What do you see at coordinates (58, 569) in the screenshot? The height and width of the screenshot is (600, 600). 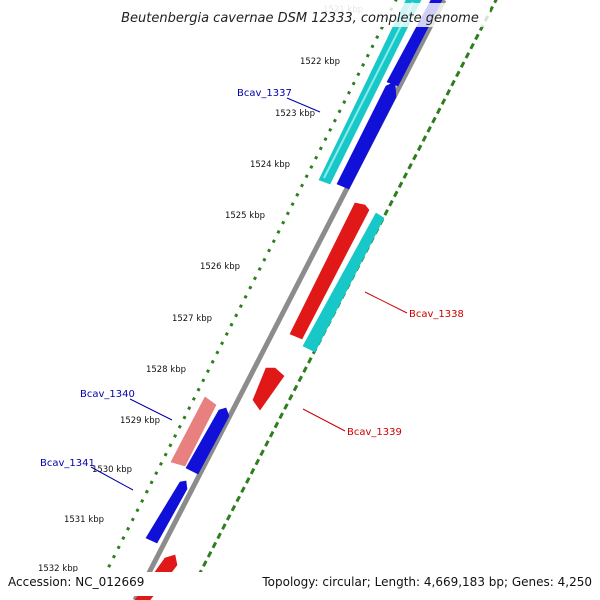 I see `tick-label: 1532 kbp` at bounding box center [58, 569].